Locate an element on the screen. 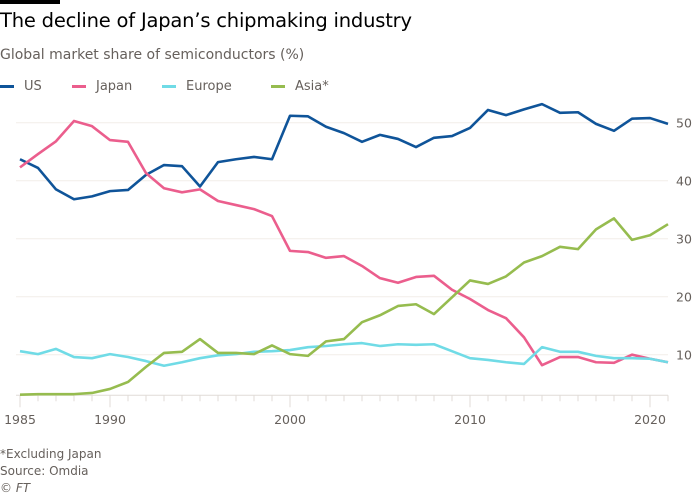 The width and height of the screenshot is (700, 500). x-tick-label: 1985 is located at coordinates (20, 419).